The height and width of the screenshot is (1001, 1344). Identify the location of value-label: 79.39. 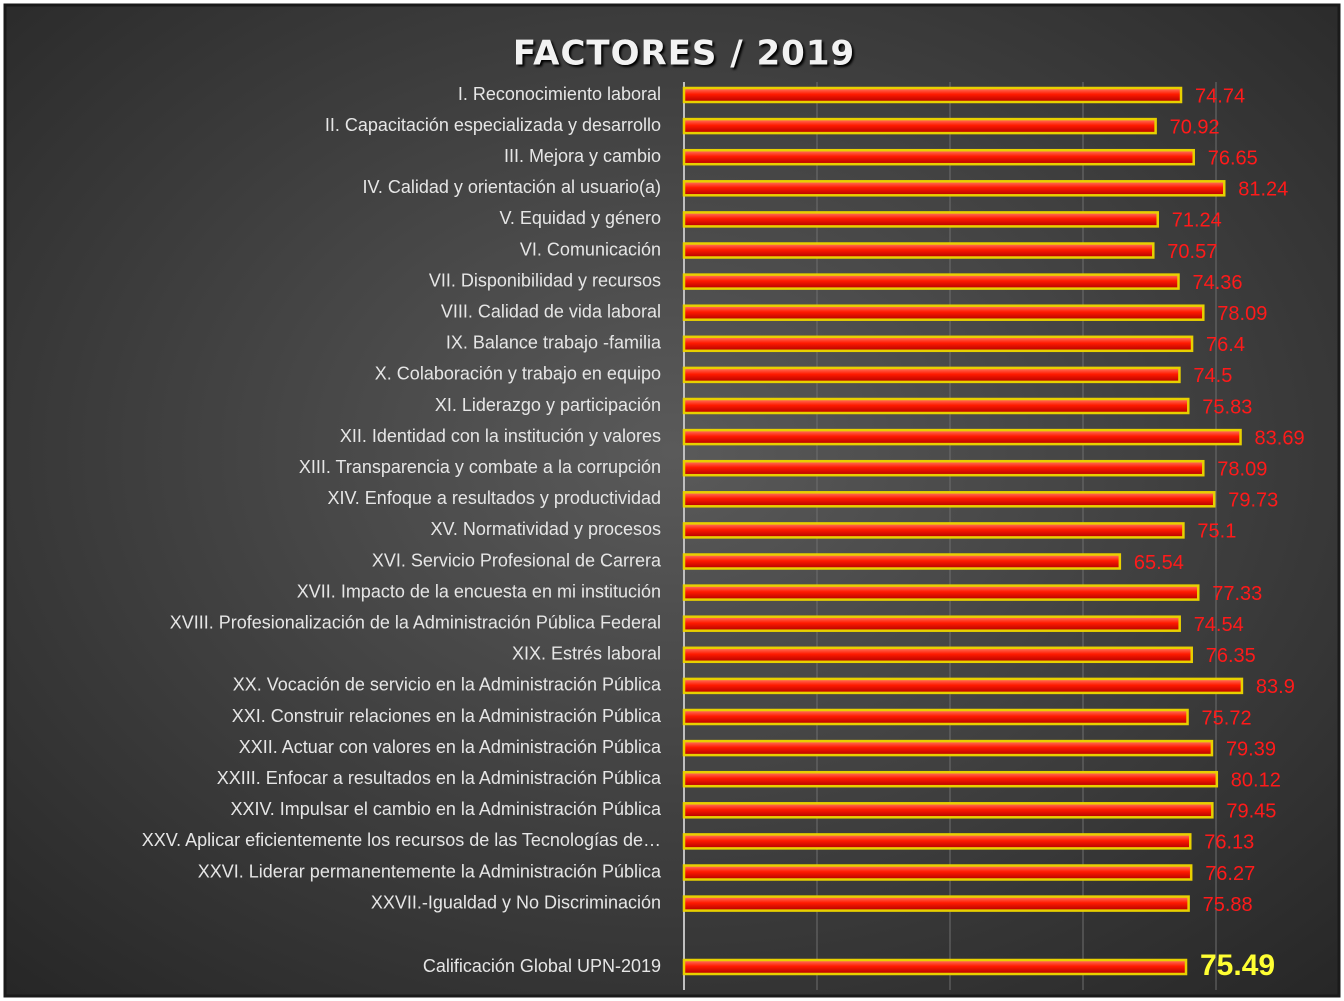
(1251, 749).